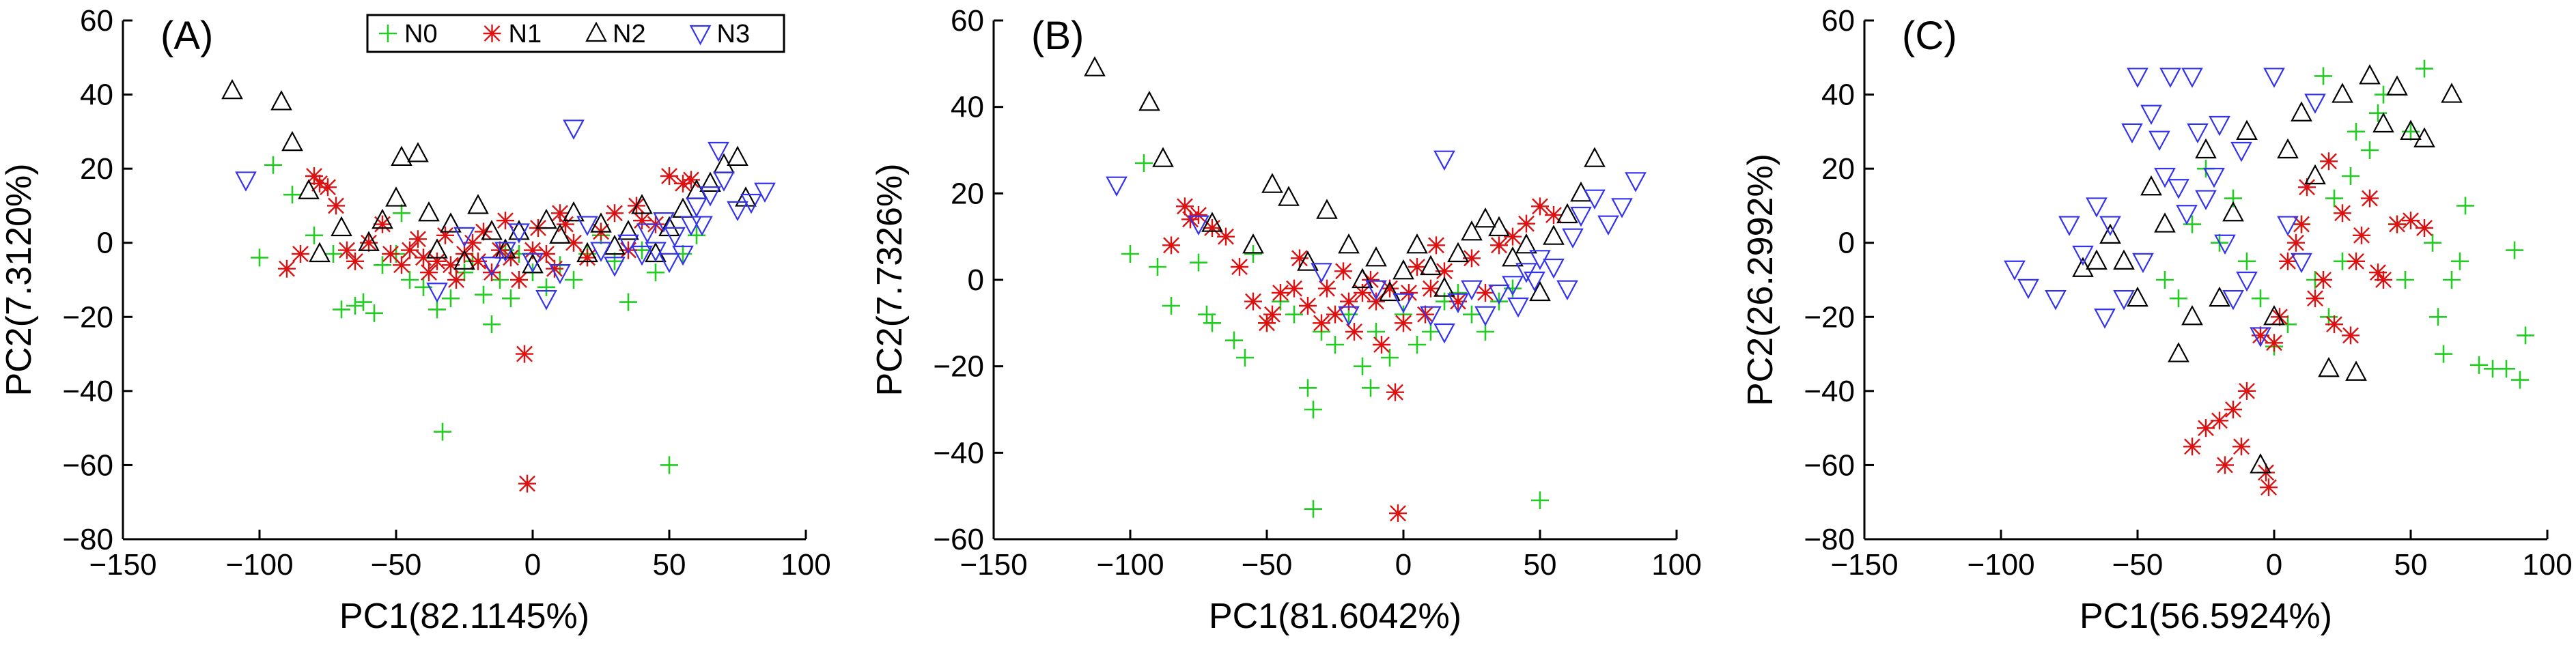  What do you see at coordinates (596, 31) in the screenshot?
I see `legend-marker-n2` at bounding box center [596, 31].